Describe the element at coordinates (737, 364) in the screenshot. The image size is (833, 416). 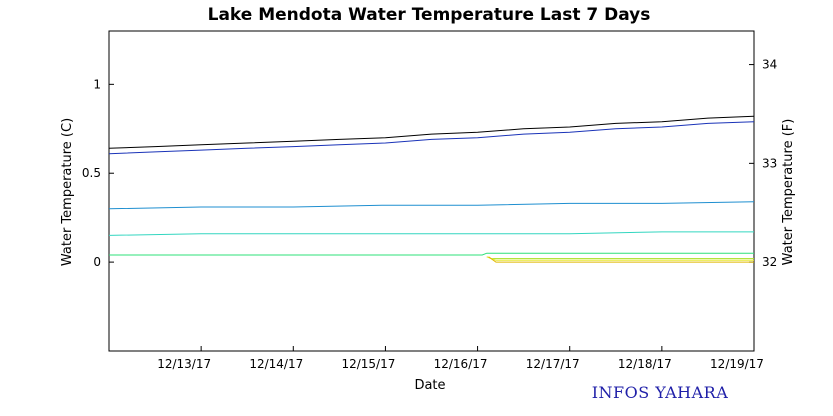
I see `x-tick-label: 12/19/17` at that location.